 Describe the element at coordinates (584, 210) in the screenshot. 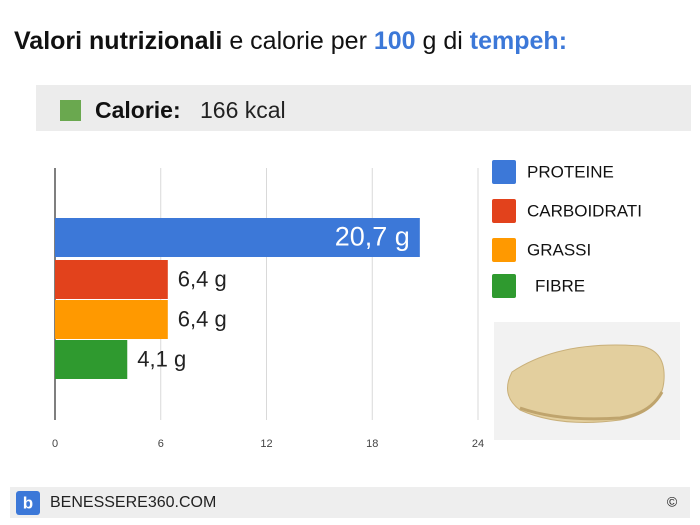

I see `legend-label: CARBOIDRATI` at that location.